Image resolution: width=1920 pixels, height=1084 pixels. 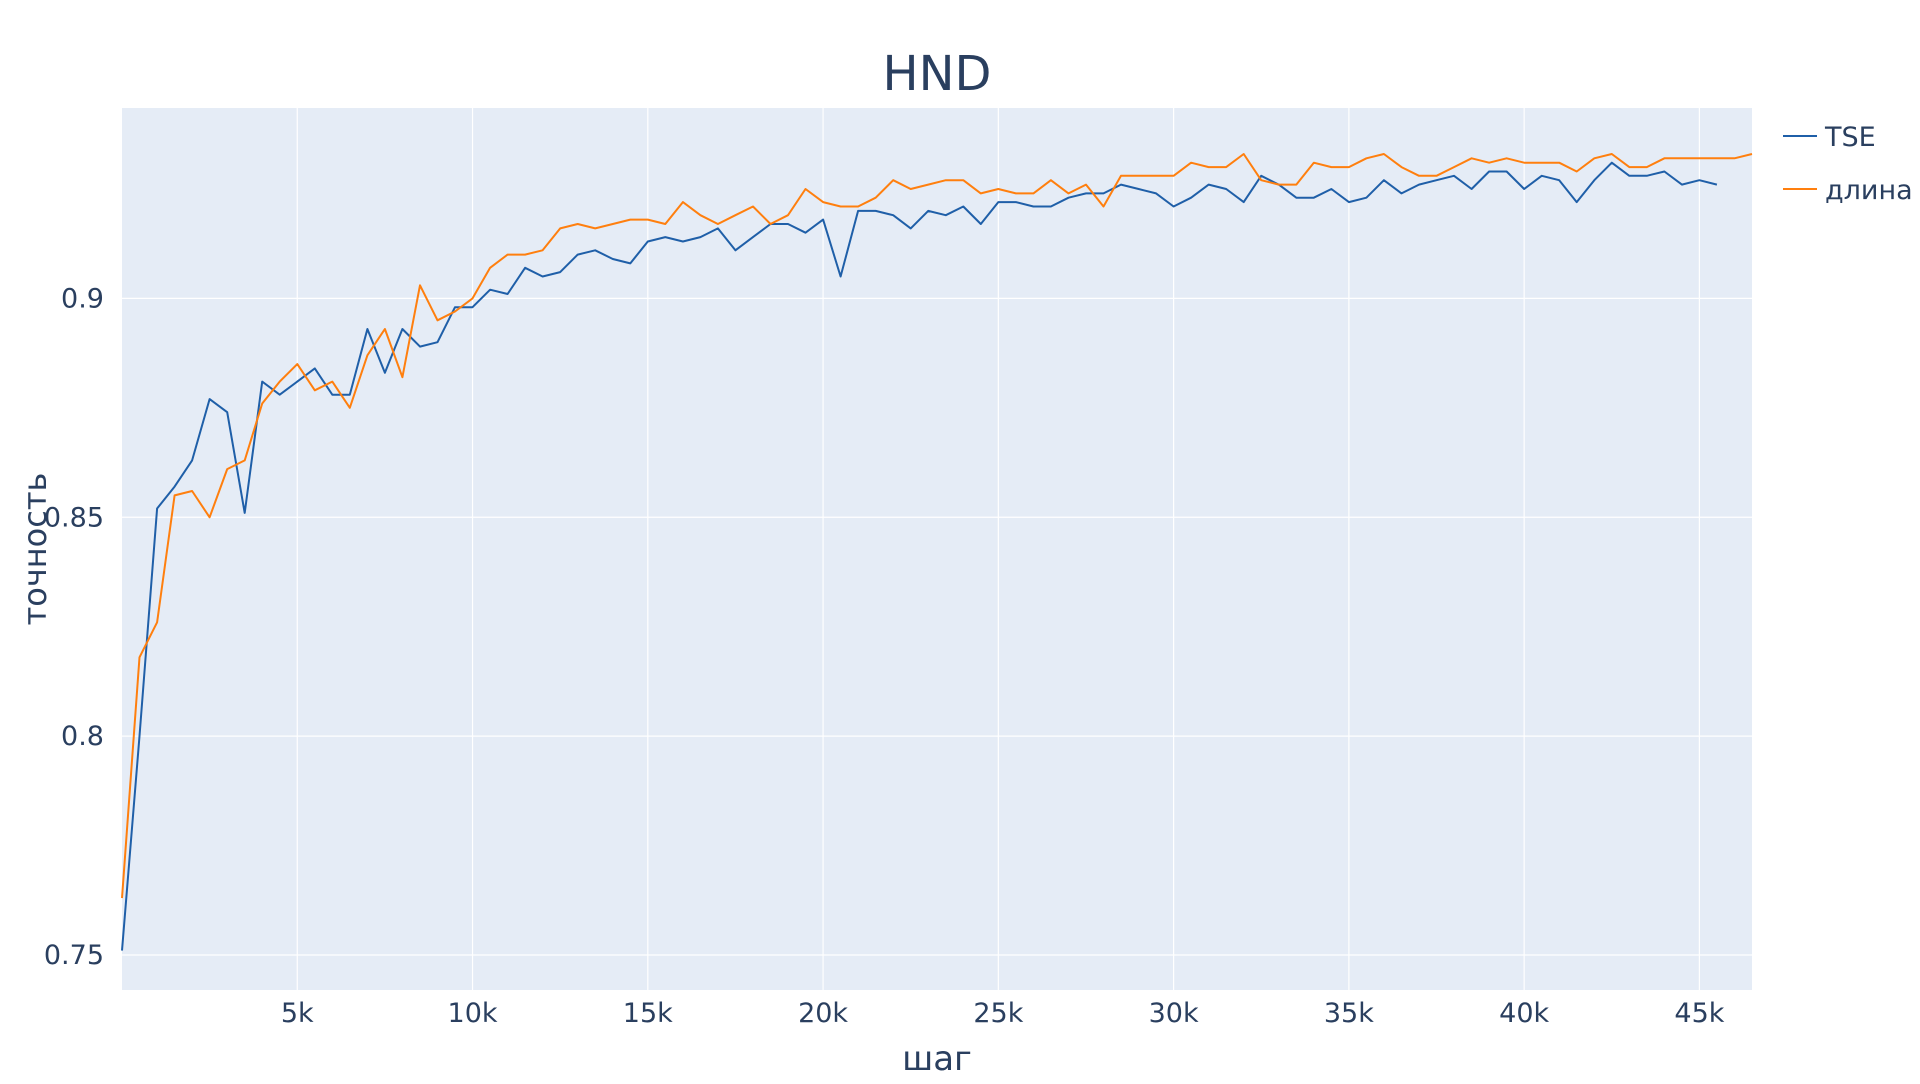 What do you see at coordinates (82, 736) in the screenshot?
I see `y-tick-label: 0.8` at bounding box center [82, 736].